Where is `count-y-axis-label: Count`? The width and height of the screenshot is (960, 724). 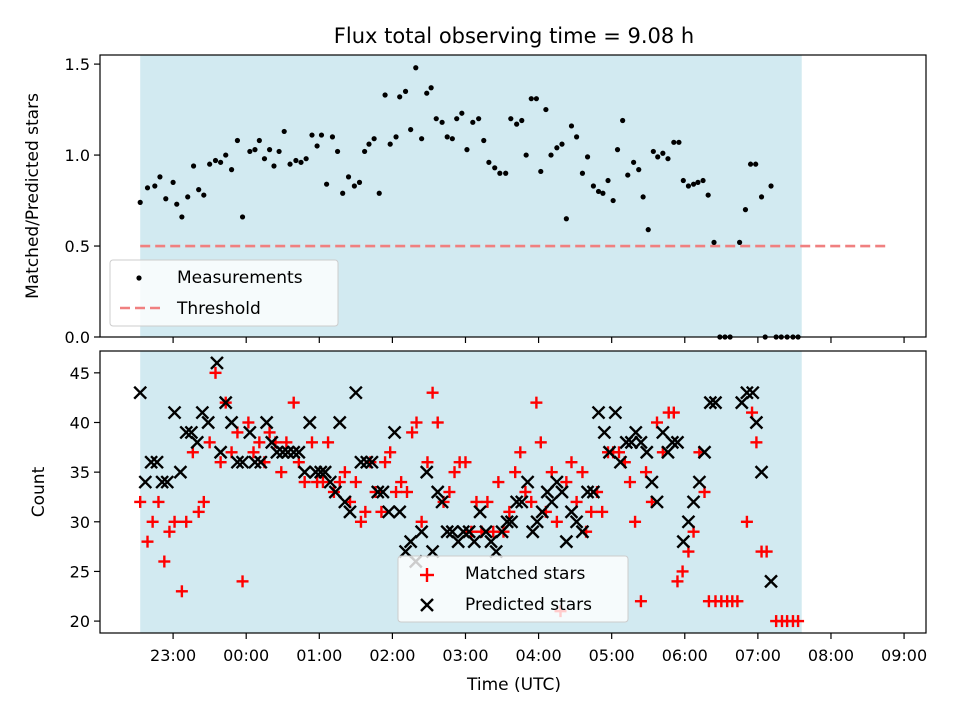 count-y-axis-label: Count is located at coordinates (39, 491).